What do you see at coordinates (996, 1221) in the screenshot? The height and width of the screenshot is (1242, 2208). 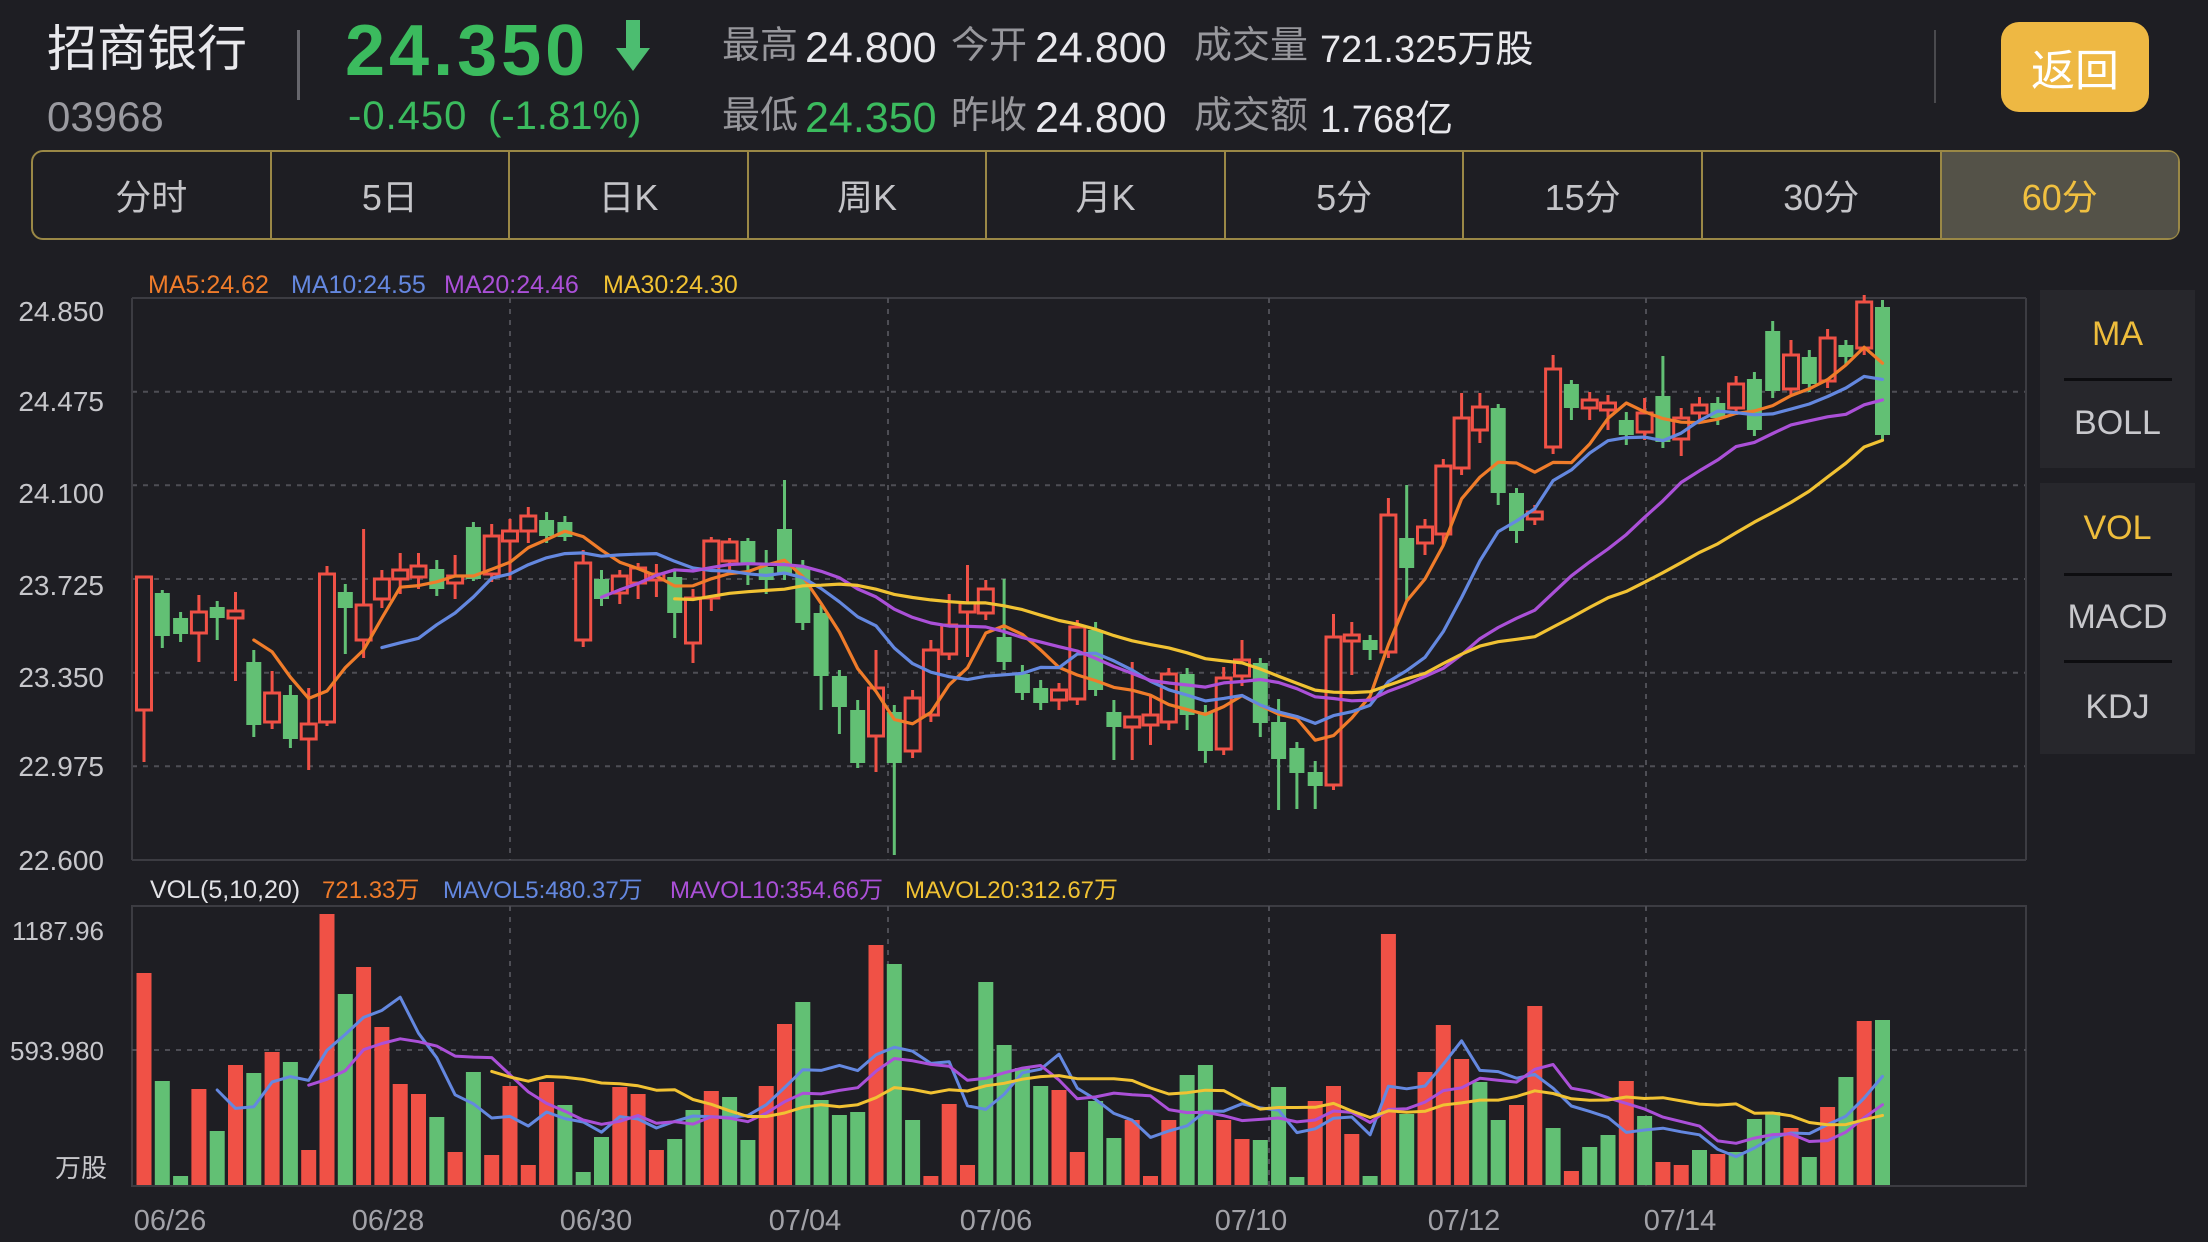 I see `svg-text: 07/06` at bounding box center [996, 1221].